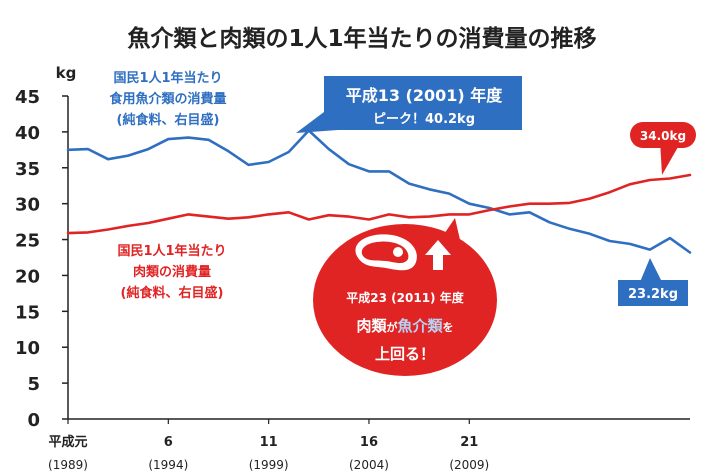  What do you see at coordinates (421, 326) in the screenshot?
I see `crossover-callout-fish: 魚介類` at bounding box center [421, 326].